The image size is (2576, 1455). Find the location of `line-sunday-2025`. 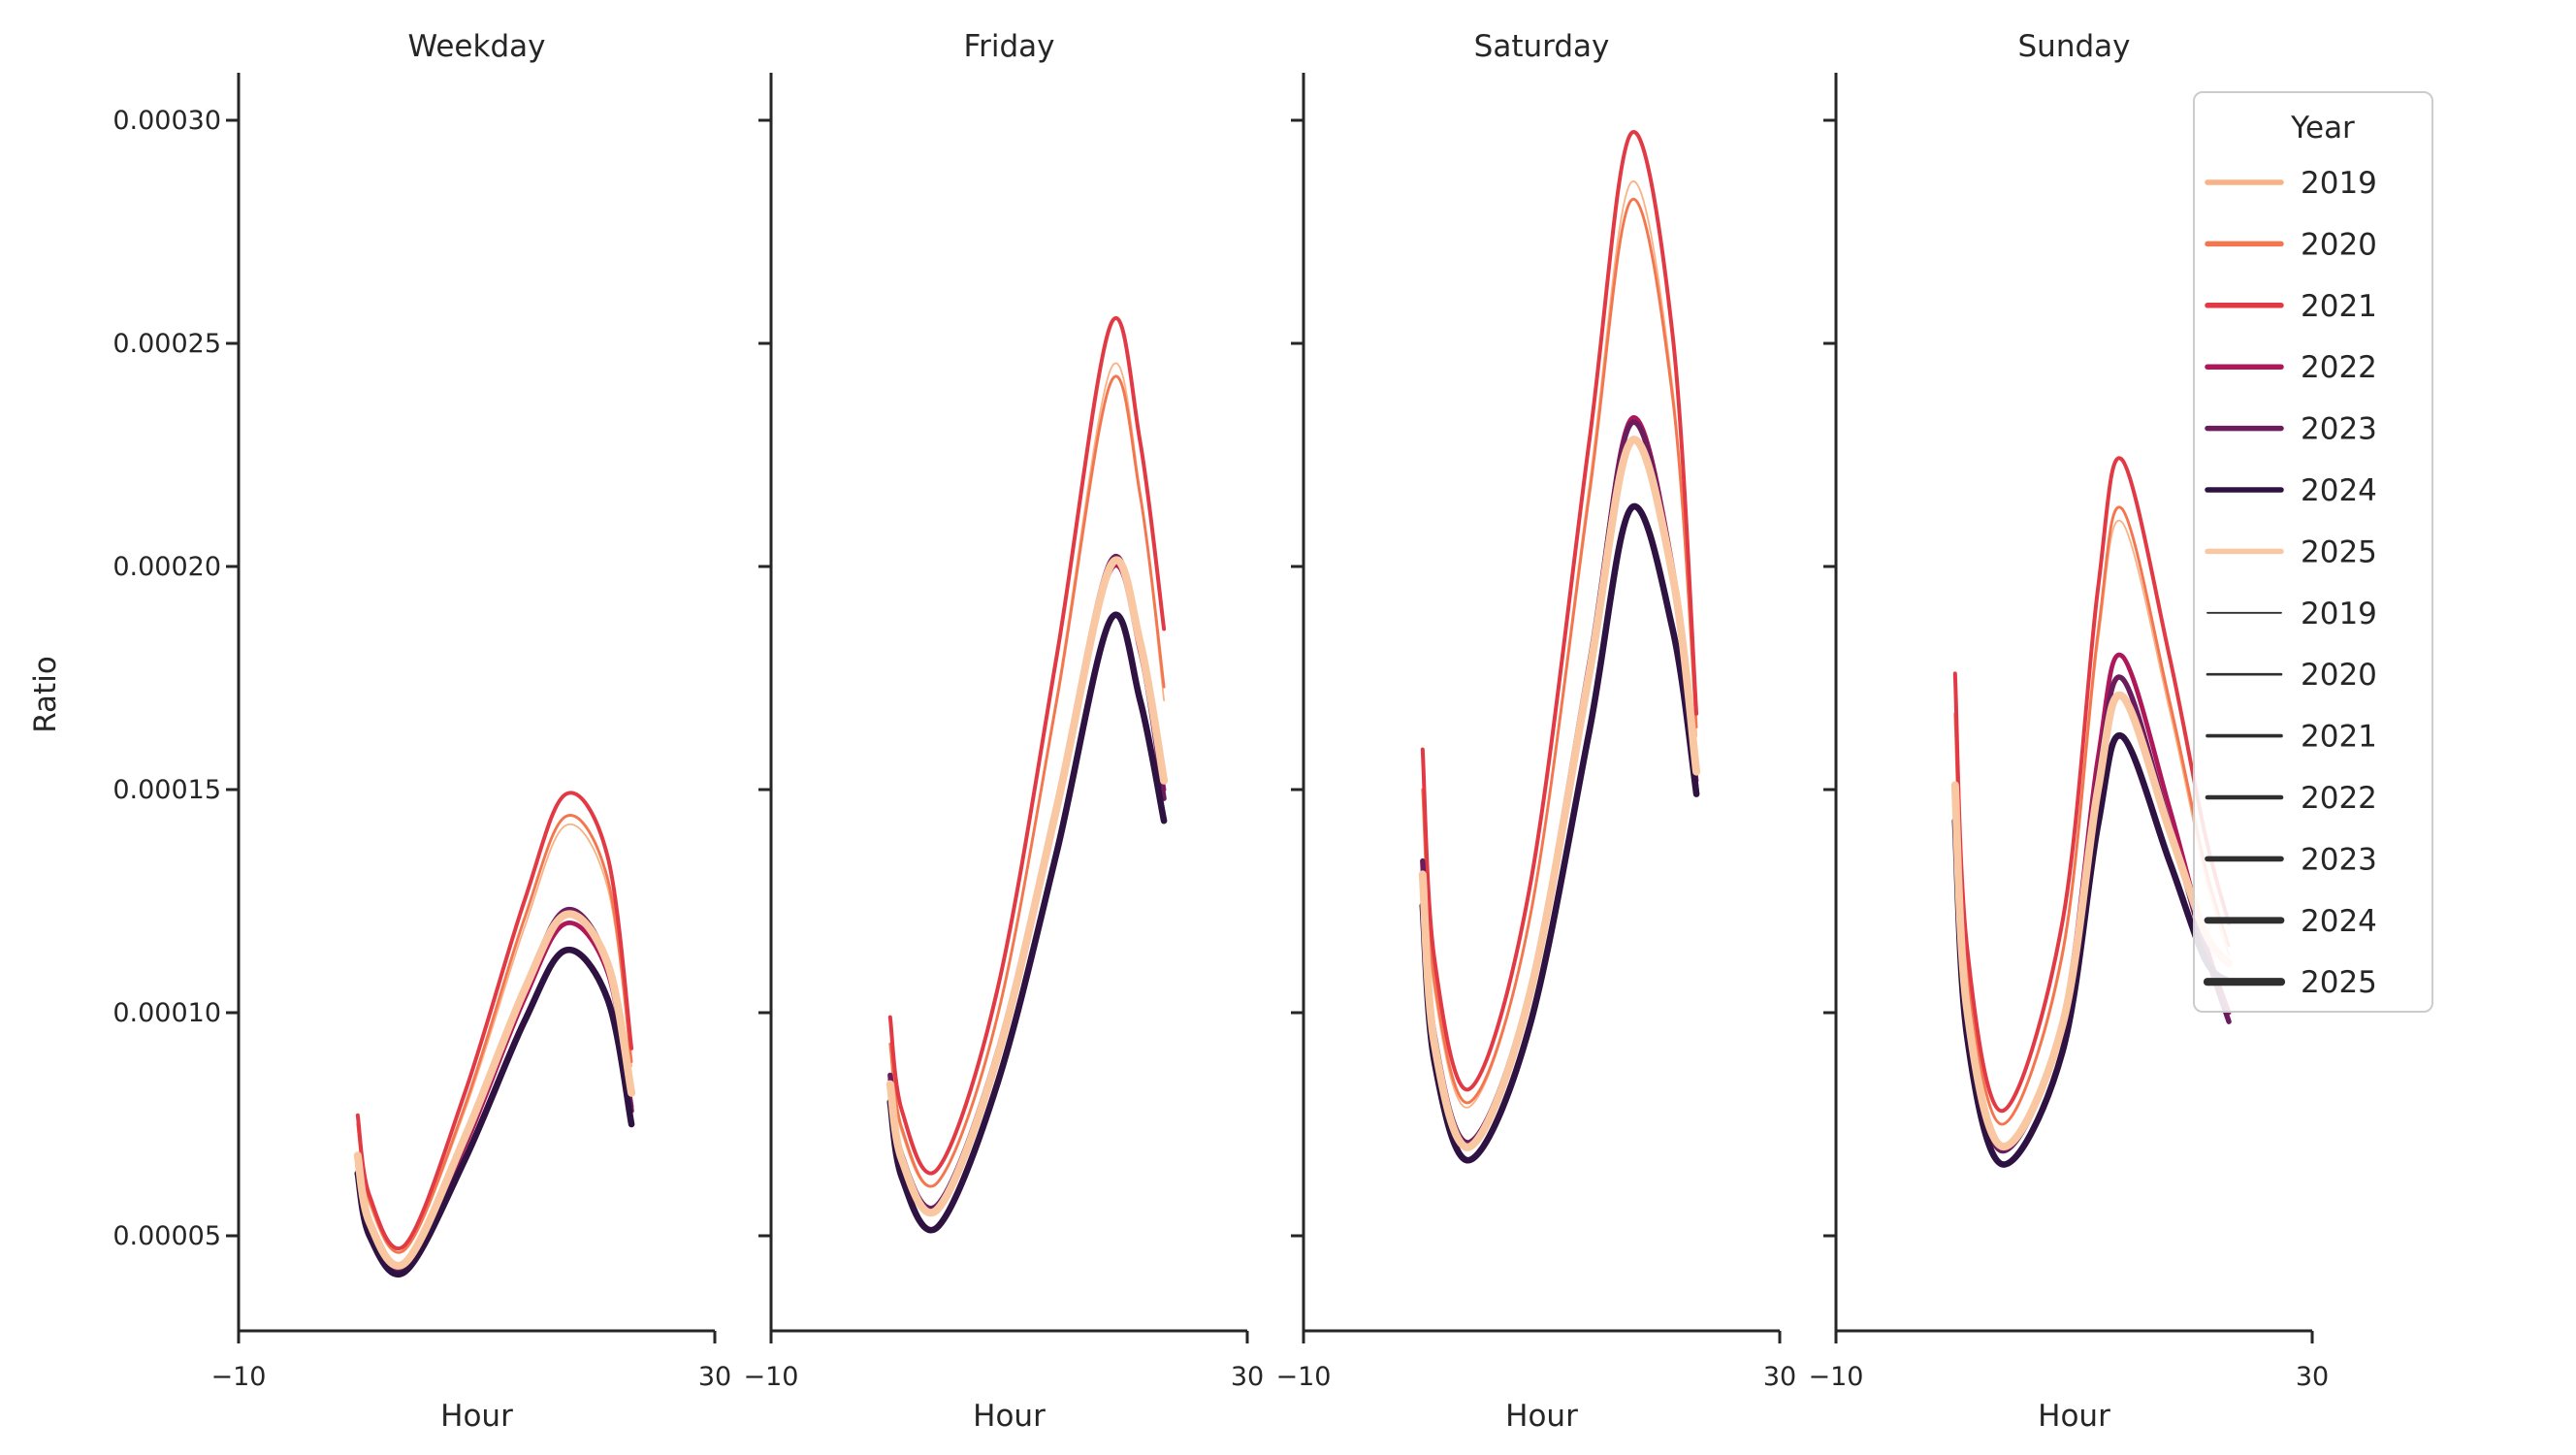

line-sunday-2025 is located at coordinates (2092, 920).